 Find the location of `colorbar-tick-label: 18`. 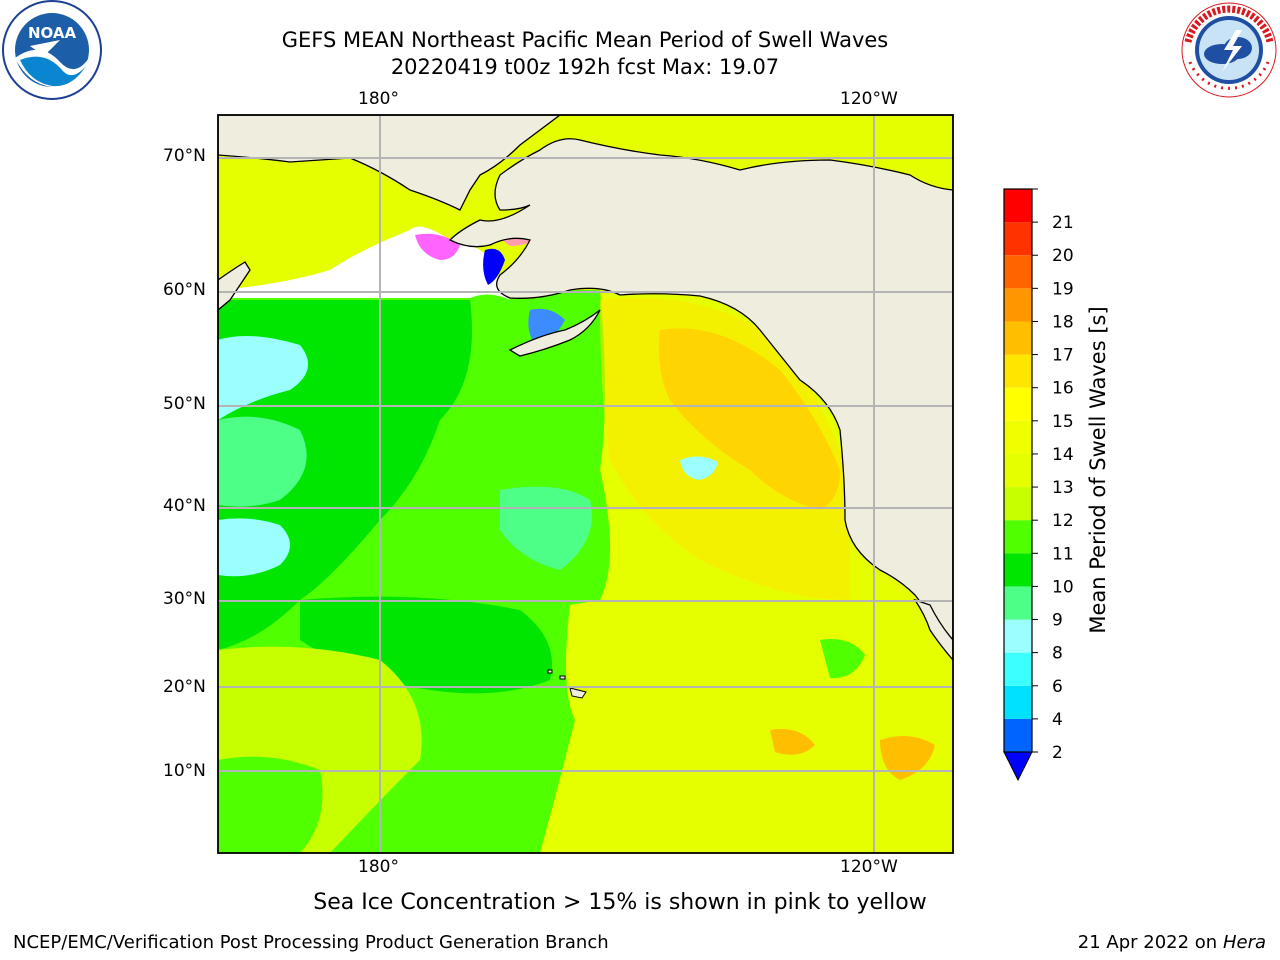

colorbar-tick-label: 18 is located at coordinates (1063, 322).